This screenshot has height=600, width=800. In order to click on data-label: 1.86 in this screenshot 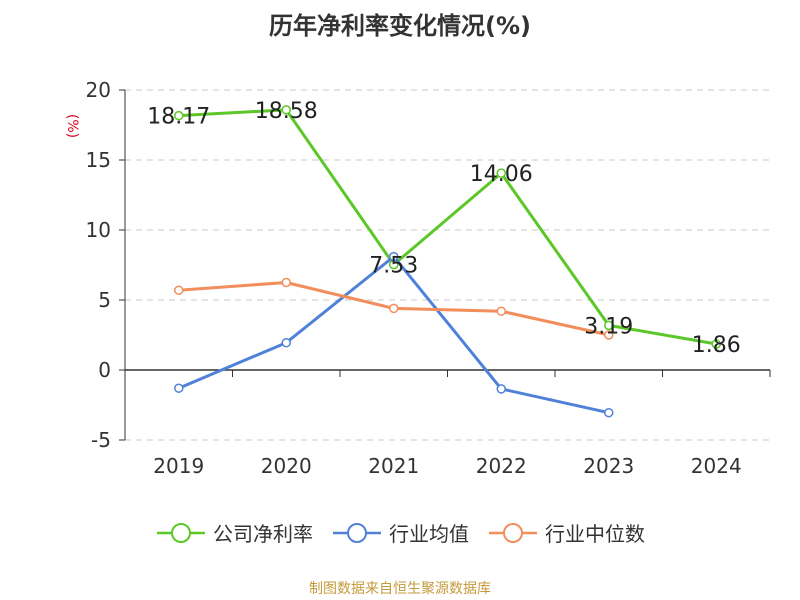, I will do `click(716, 345)`.